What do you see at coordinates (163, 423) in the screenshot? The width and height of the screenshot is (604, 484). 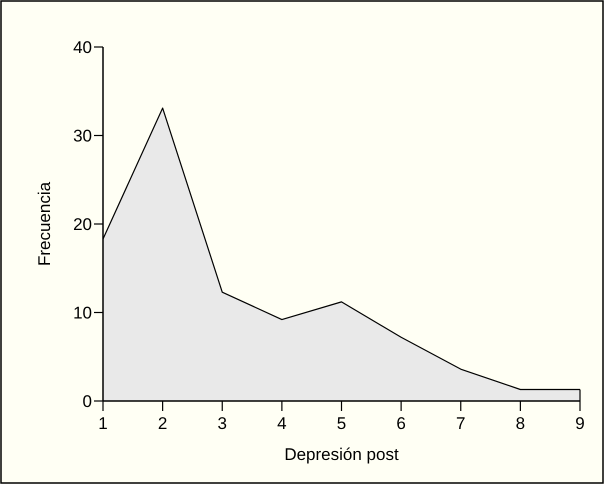 I see `x-tick-label: 2` at bounding box center [163, 423].